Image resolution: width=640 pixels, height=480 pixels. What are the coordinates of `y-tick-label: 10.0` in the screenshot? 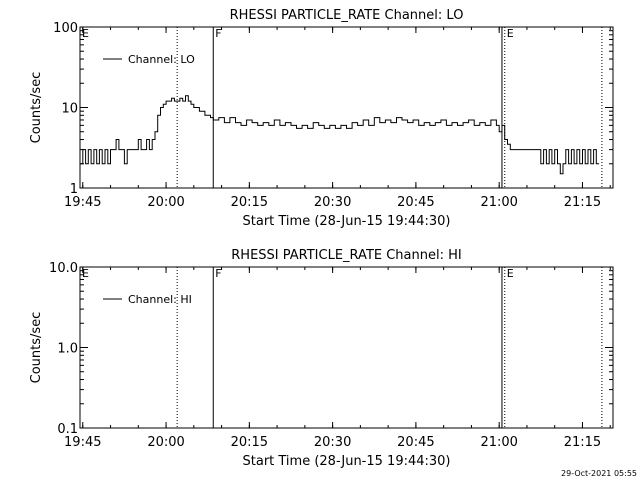 It's located at (63, 268).